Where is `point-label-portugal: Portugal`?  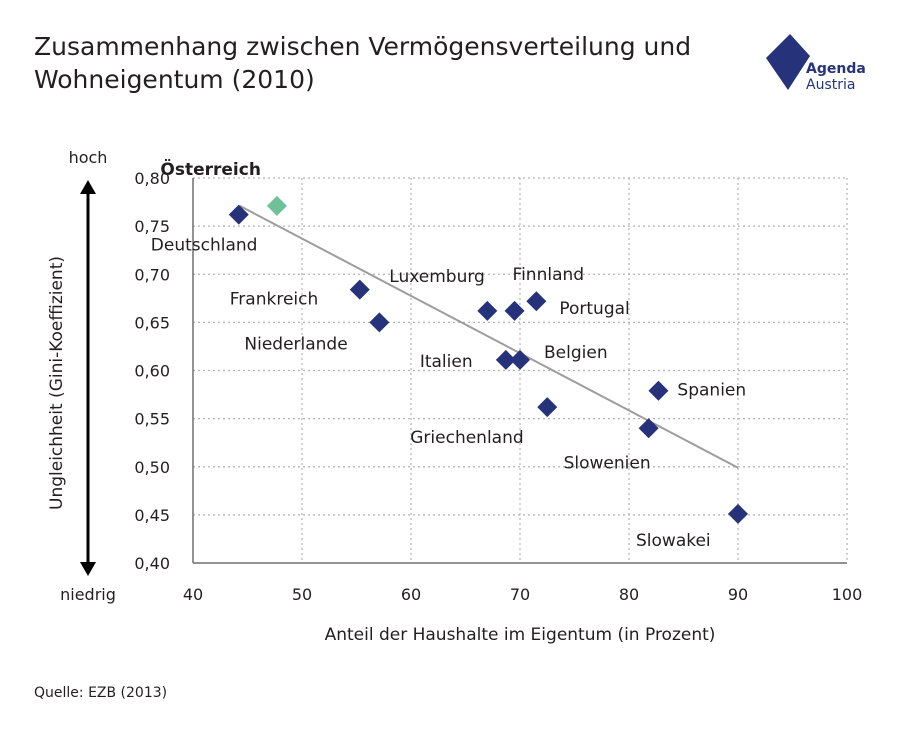 point-label-portugal: Portugal is located at coordinates (594, 309).